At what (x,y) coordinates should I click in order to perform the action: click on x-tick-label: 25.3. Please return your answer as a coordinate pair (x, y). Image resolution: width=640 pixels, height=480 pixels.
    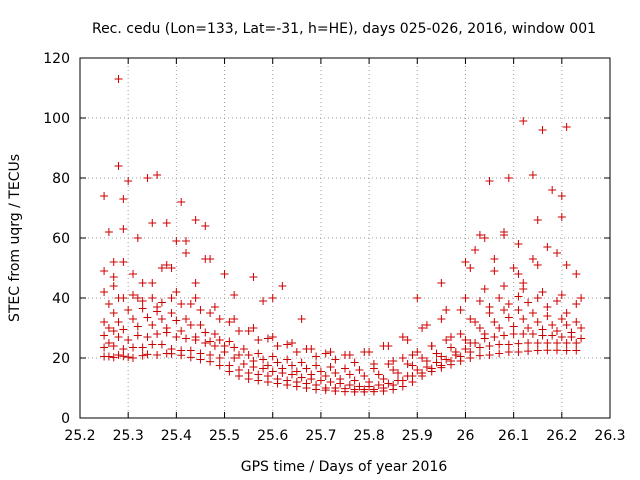
    Looking at the image, I should click on (128, 436).